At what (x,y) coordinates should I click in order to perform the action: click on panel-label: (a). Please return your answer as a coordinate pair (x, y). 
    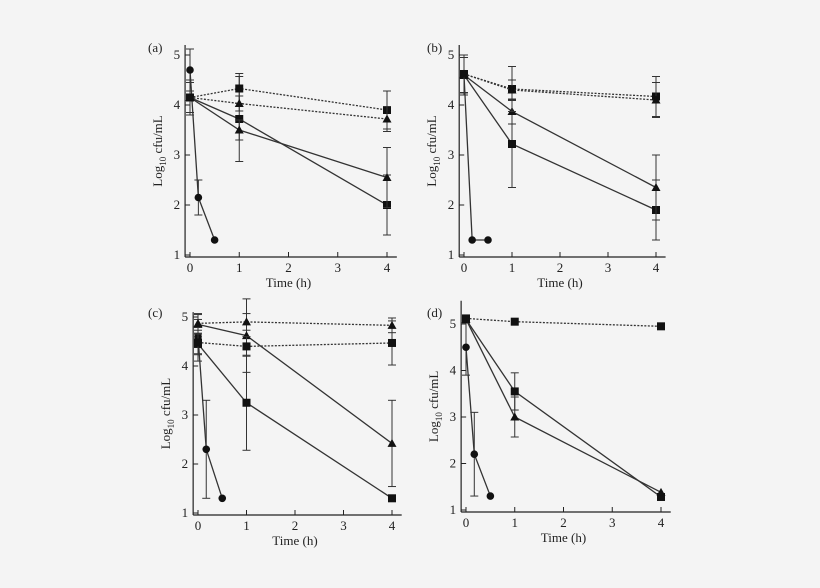
    Looking at the image, I should click on (155, 47).